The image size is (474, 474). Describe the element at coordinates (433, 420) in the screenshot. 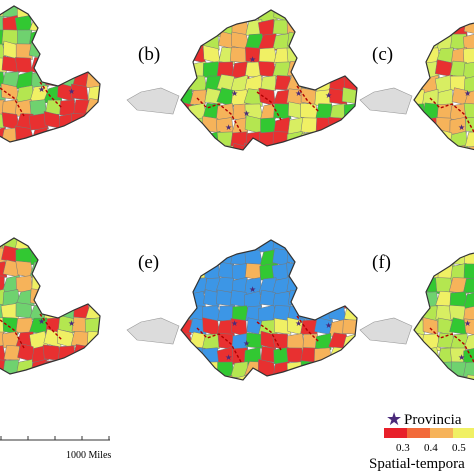

I see `legend-star-label: Provincia` at that location.